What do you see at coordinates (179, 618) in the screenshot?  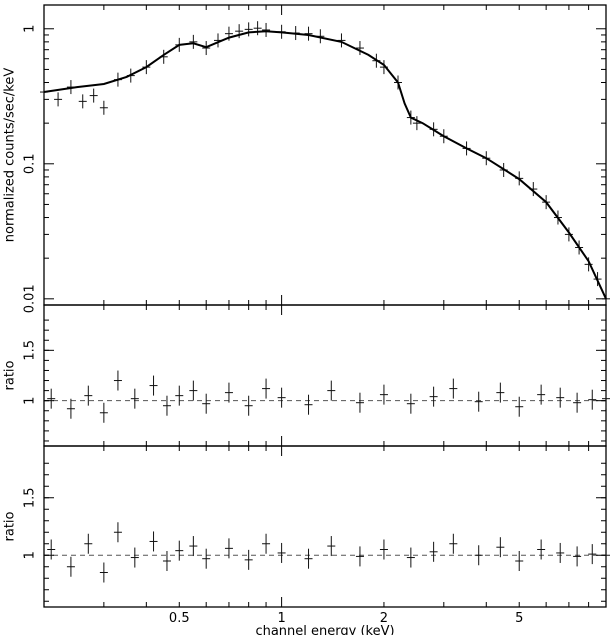 I see `x-tick-label: 0.5` at bounding box center [179, 618].